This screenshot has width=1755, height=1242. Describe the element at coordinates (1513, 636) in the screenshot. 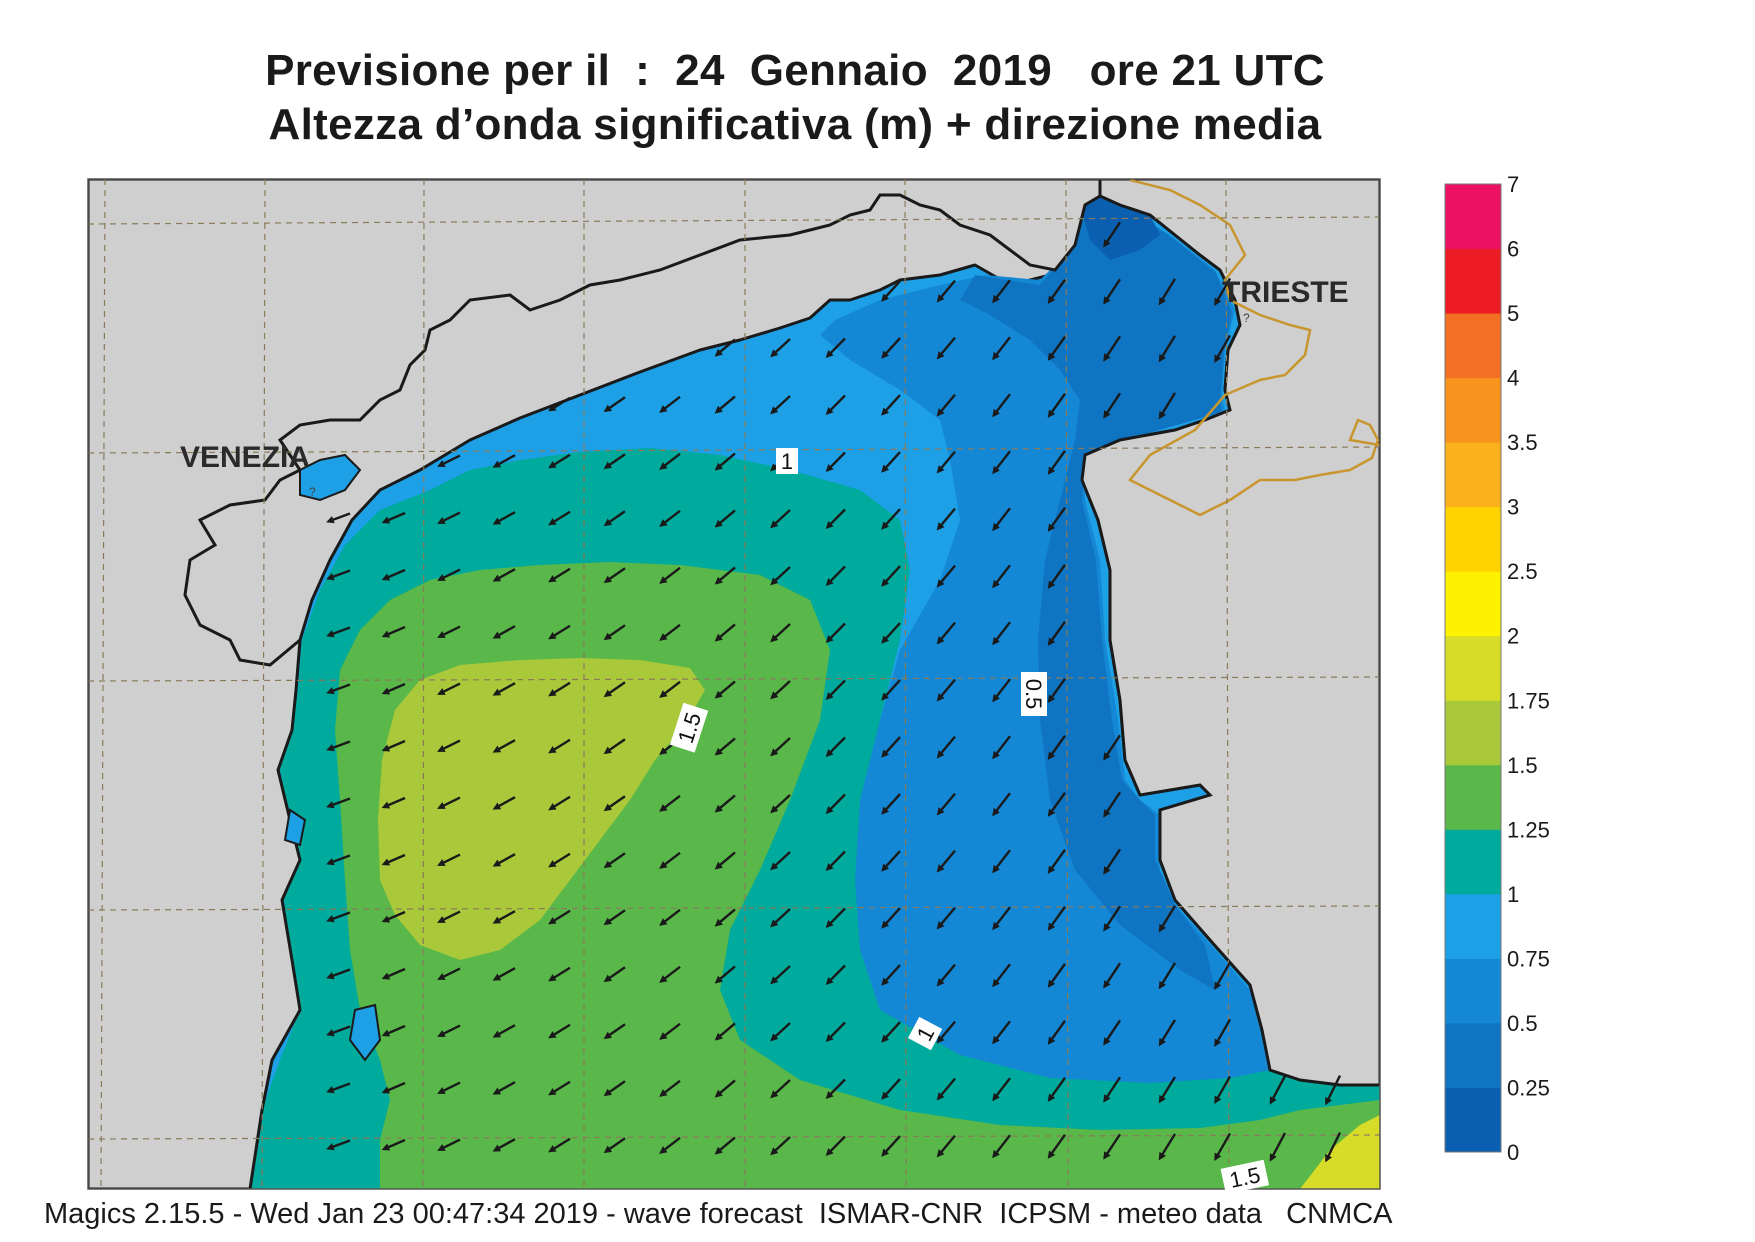

I see `colorbar-tick-label: 2` at that location.